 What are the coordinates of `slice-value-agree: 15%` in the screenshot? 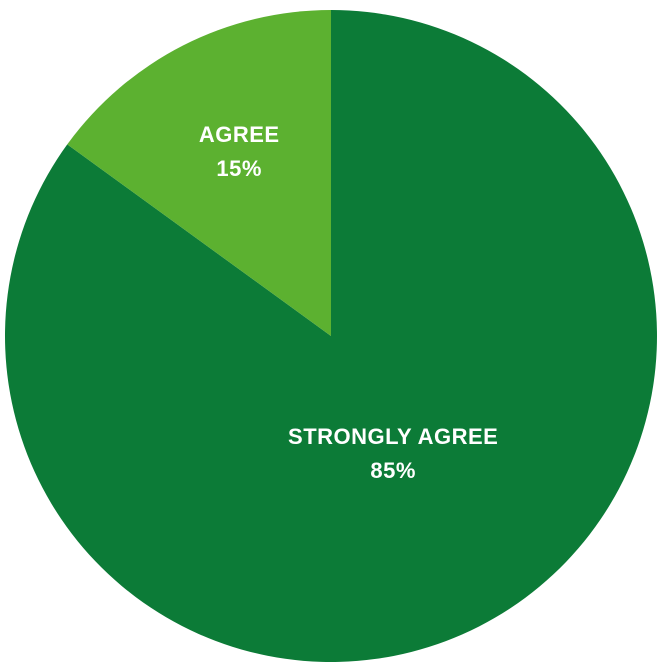 It's located at (239, 168).